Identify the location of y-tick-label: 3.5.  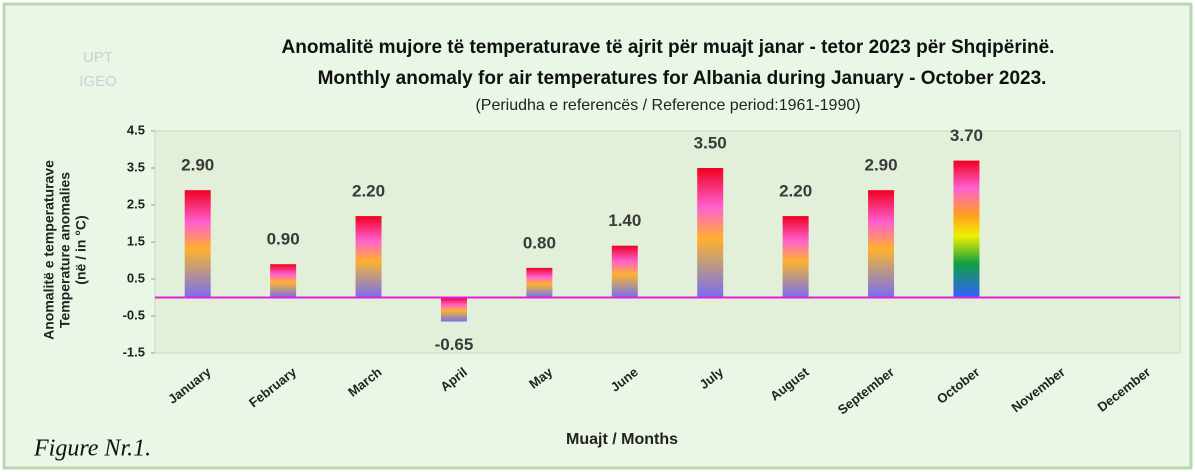
(136, 166).